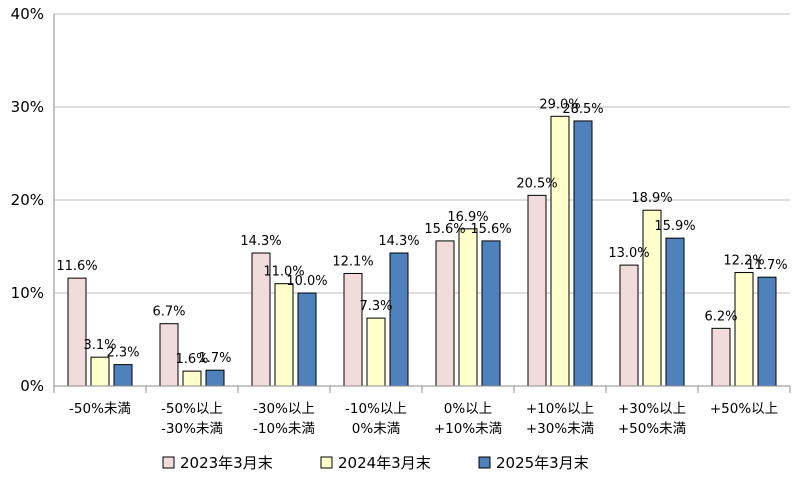 Image resolution: width=800 pixels, height=484 pixels. Describe the element at coordinates (674, 226) in the screenshot. I see `data-label: 15.9%` at that location.